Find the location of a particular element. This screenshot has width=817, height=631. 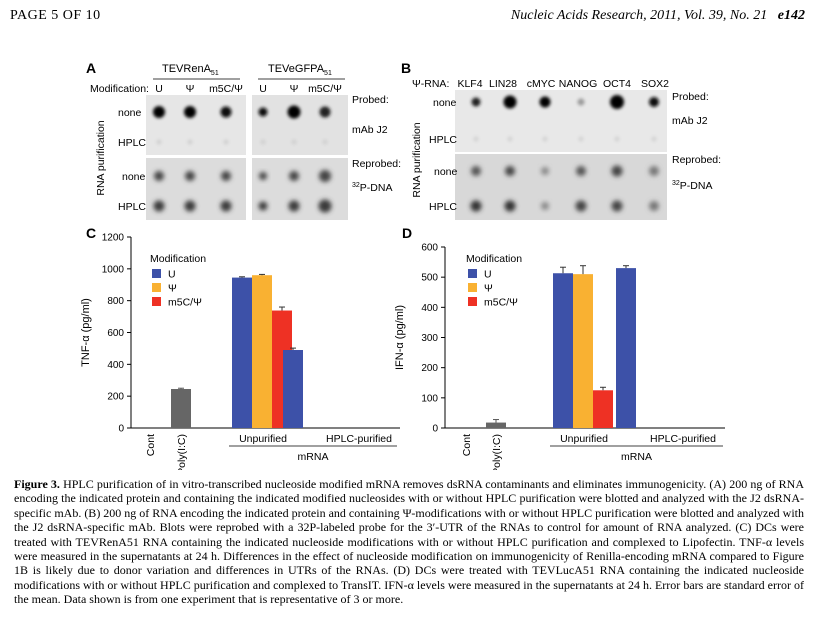

blot-a1-top is located at coordinates (196, 125).